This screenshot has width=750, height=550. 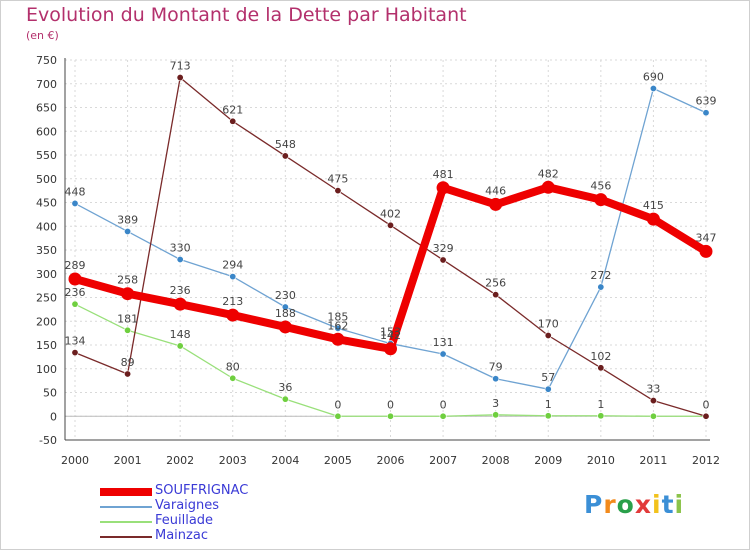 I want to click on data-label-mainzac: 402, so click(x=390, y=213).